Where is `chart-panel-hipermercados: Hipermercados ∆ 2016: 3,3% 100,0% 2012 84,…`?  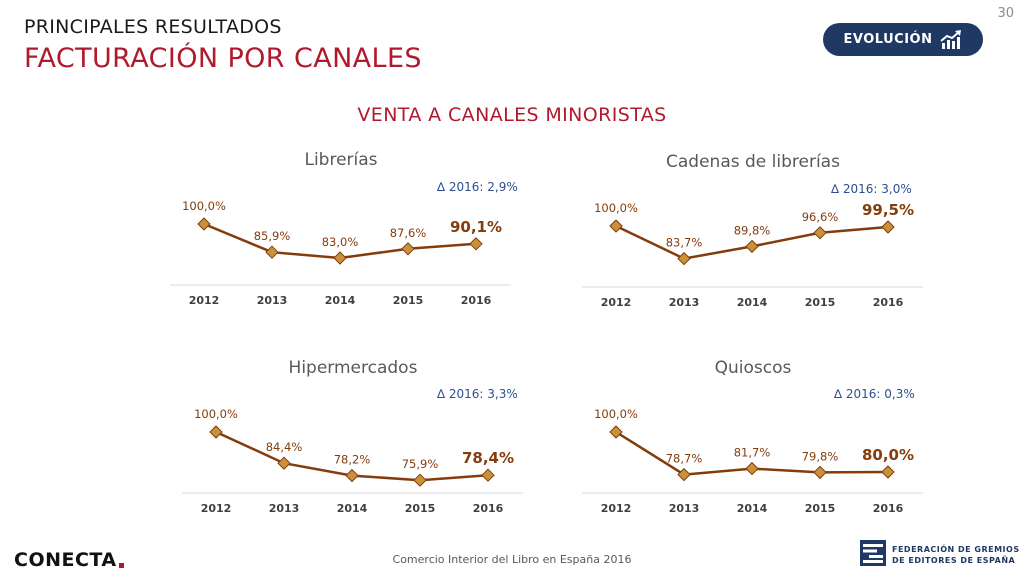
chart-panel-hipermercados: Hipermercados ∆ 2016: 3,3% 100,0% 2012 84,… is located at coordinates (353, 445).